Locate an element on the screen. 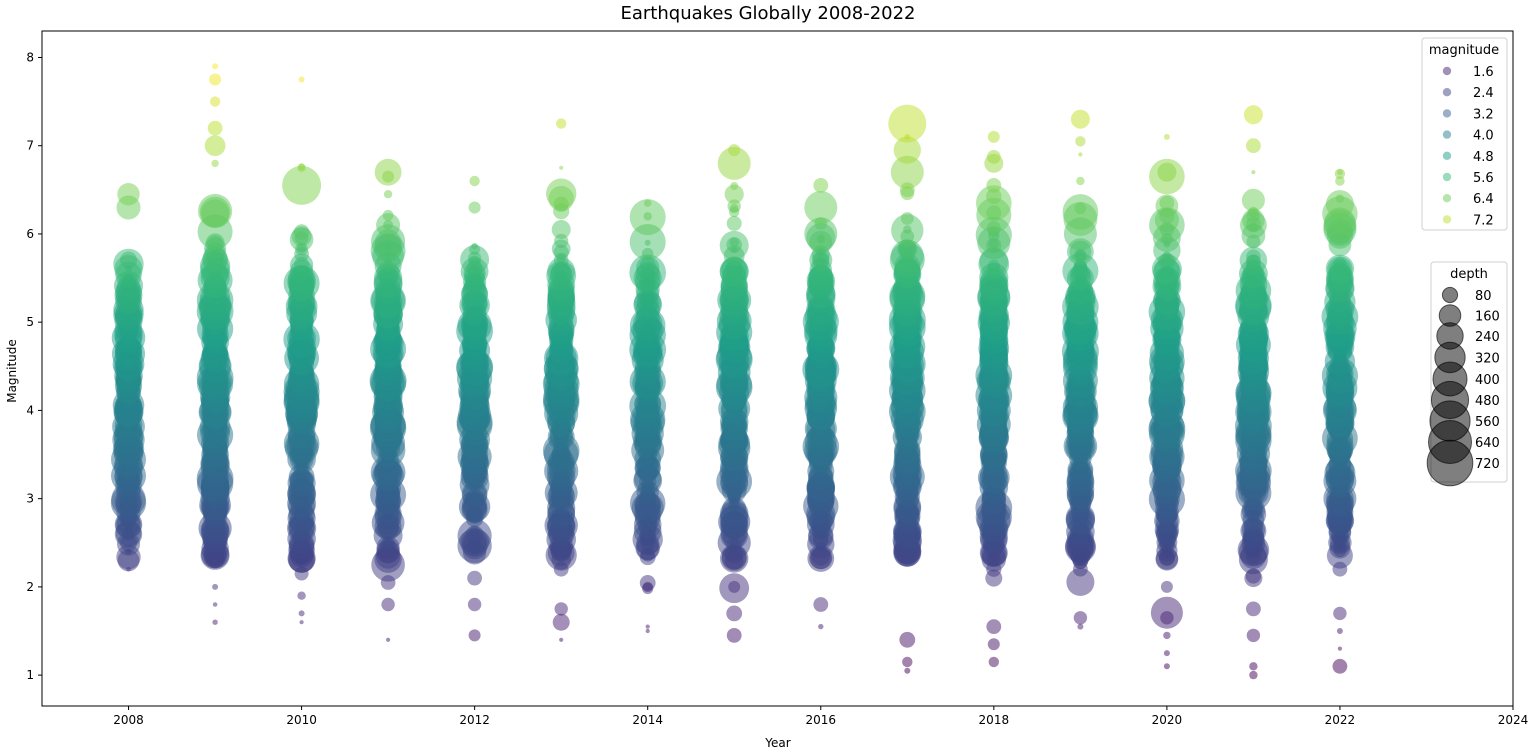  depth-legend-label: 640 is located at coordinates (1487, 443).